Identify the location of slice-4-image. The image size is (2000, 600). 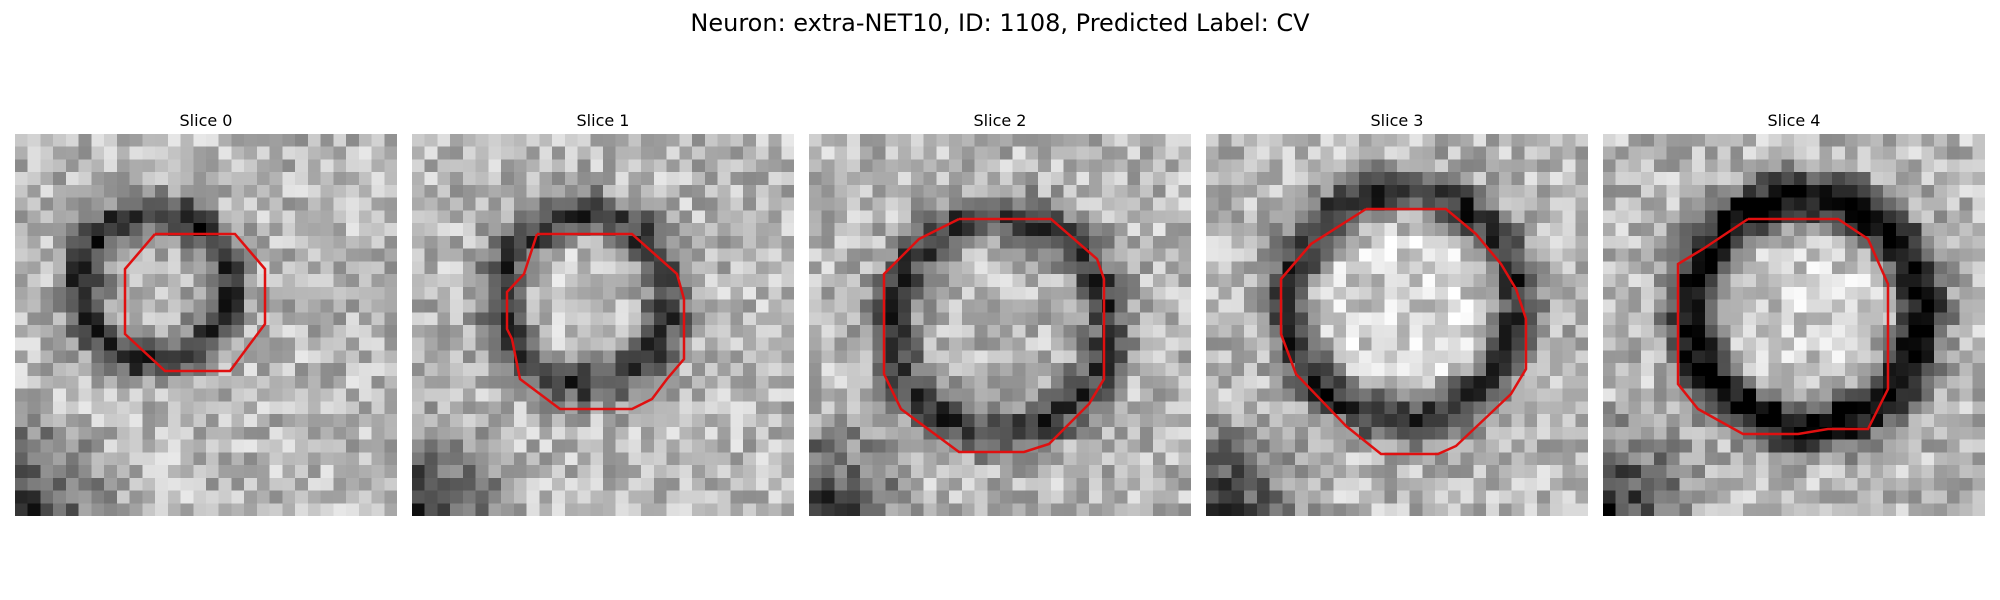
(1794, 325).